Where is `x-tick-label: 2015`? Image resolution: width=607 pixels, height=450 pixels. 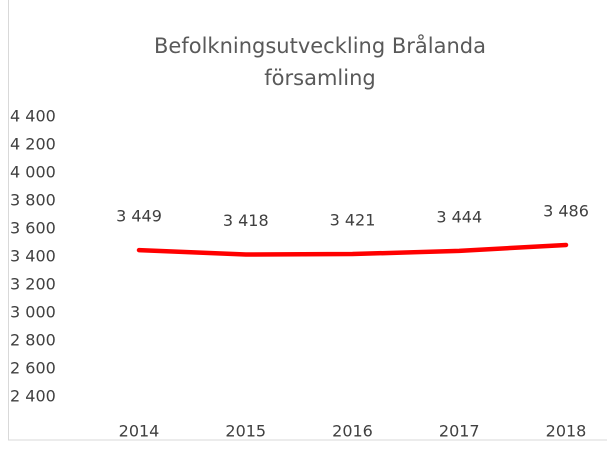 x-tick-label: 2015 is located at coordinates (245, 431).